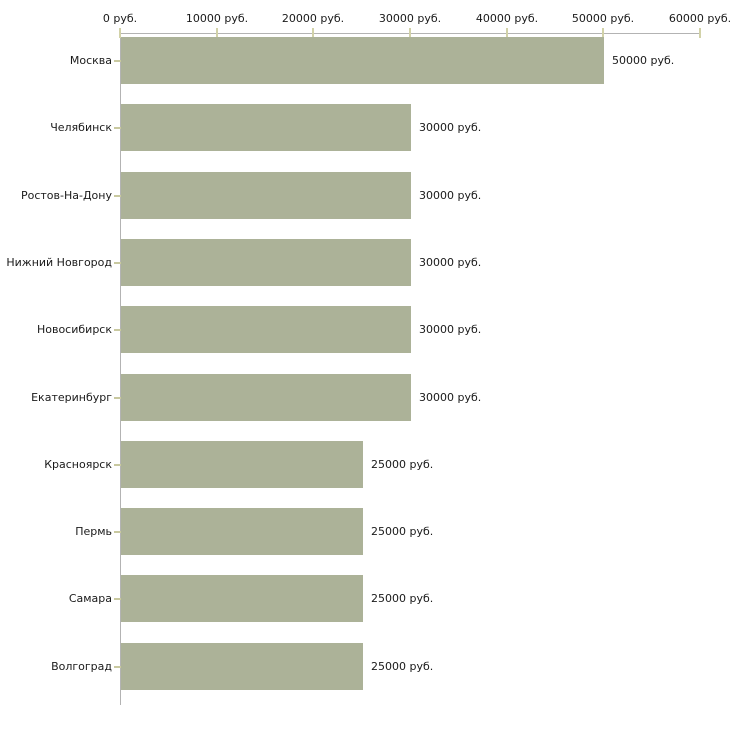  I want to click on x-axis-tick-label: 40000 руб., so click(507, 18).